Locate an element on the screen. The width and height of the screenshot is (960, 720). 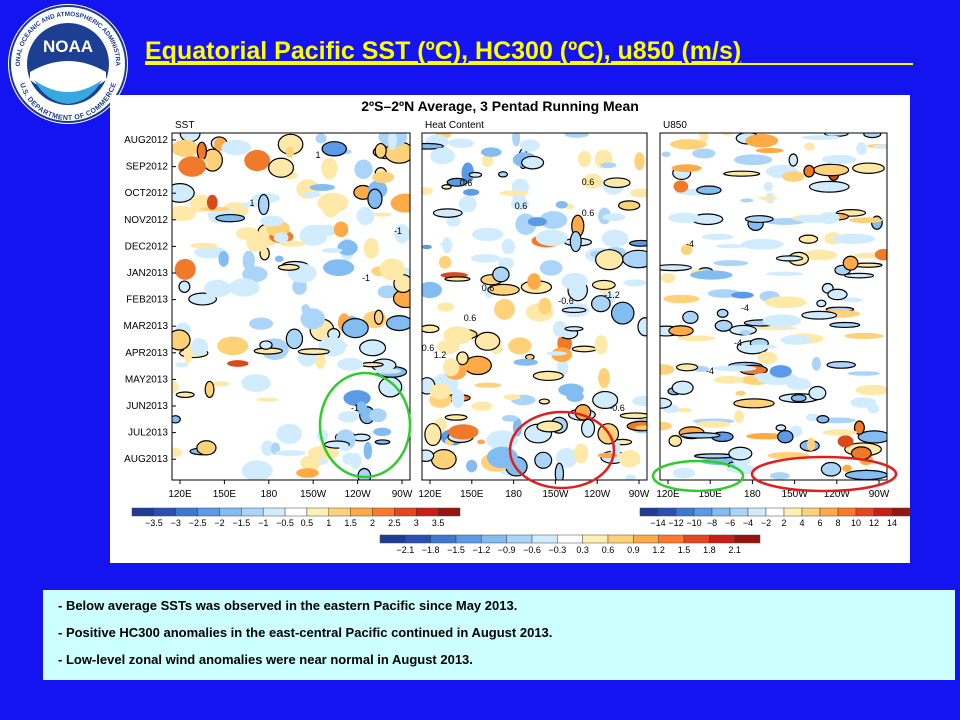
panel-frame is located at coordinates (291, 306).